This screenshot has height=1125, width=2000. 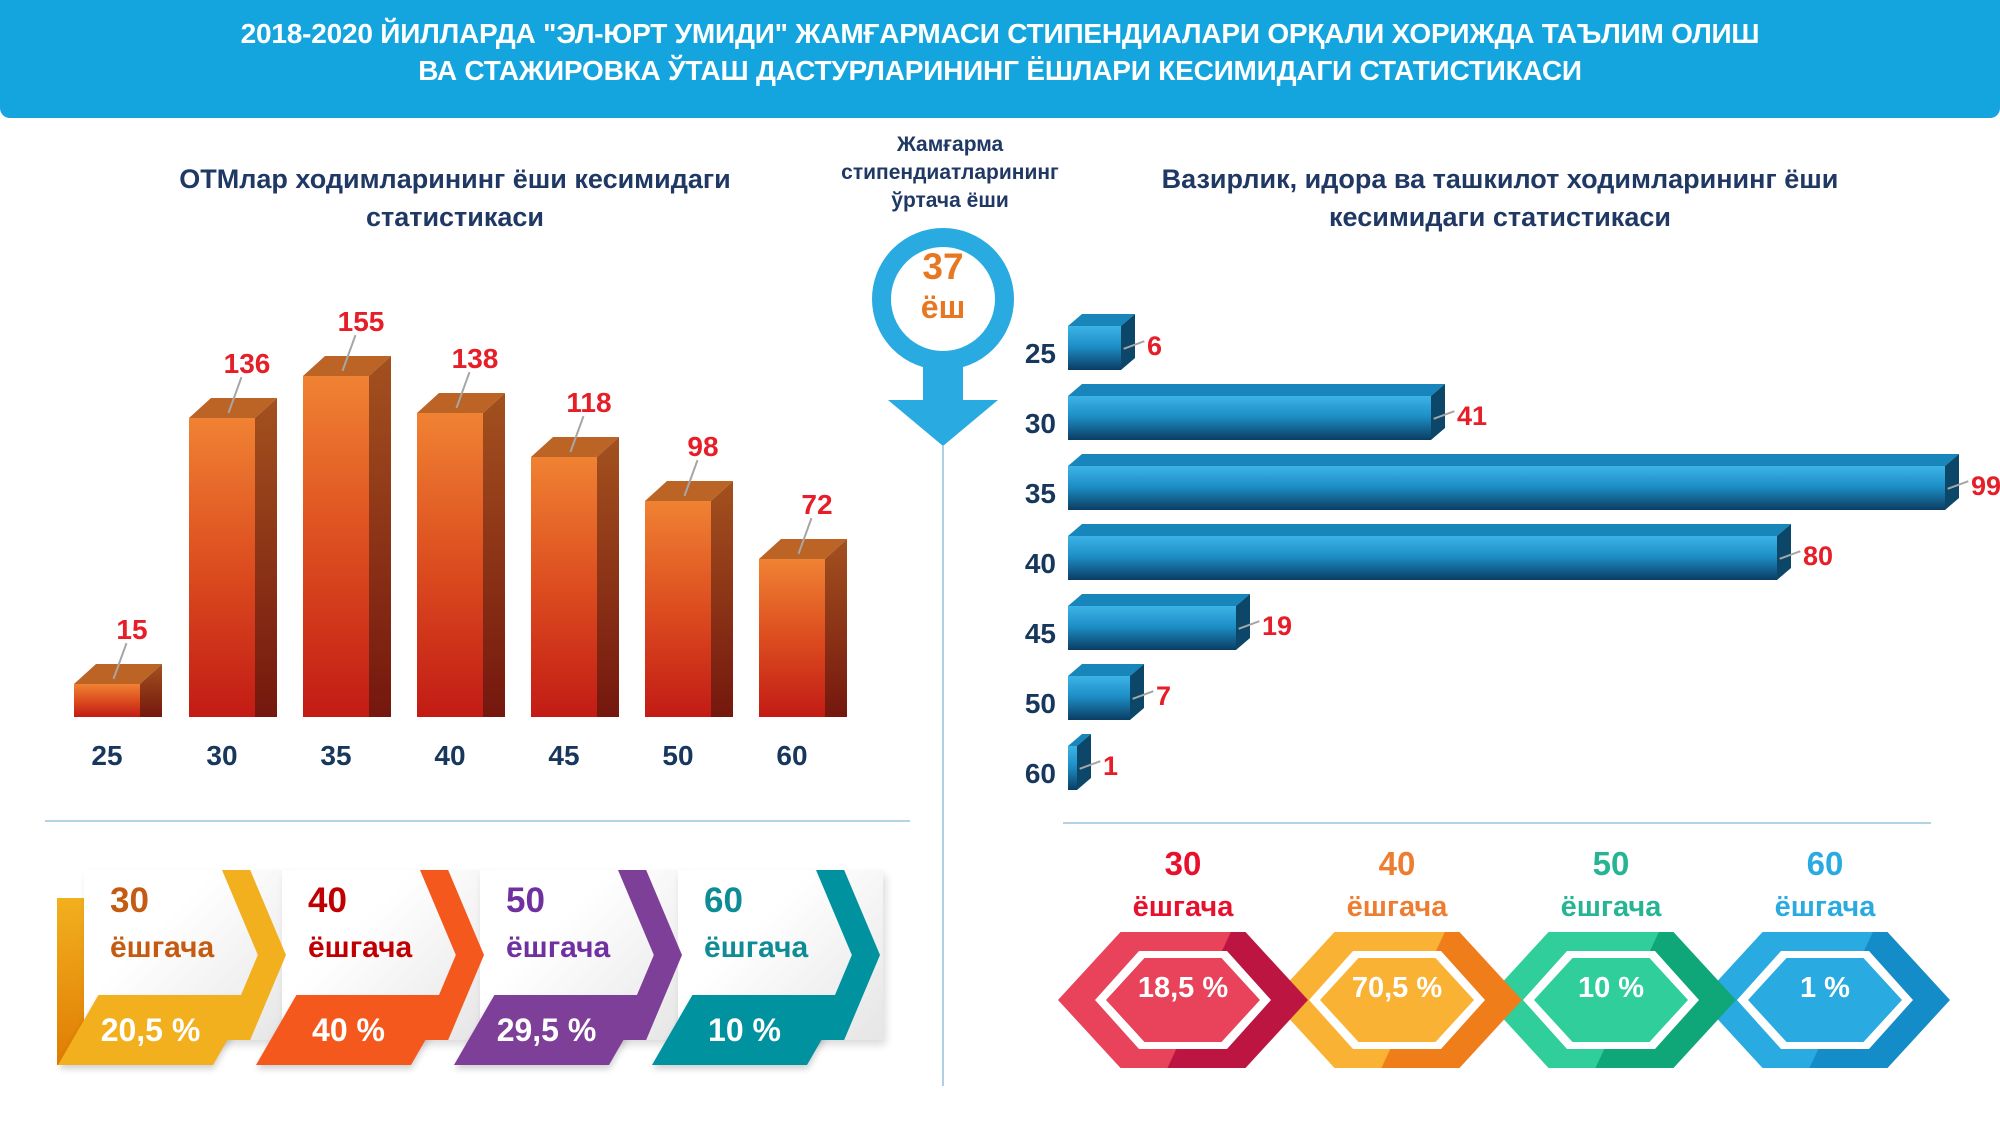 I want to click on arrow-age: 40, so click(x=327, y=900).